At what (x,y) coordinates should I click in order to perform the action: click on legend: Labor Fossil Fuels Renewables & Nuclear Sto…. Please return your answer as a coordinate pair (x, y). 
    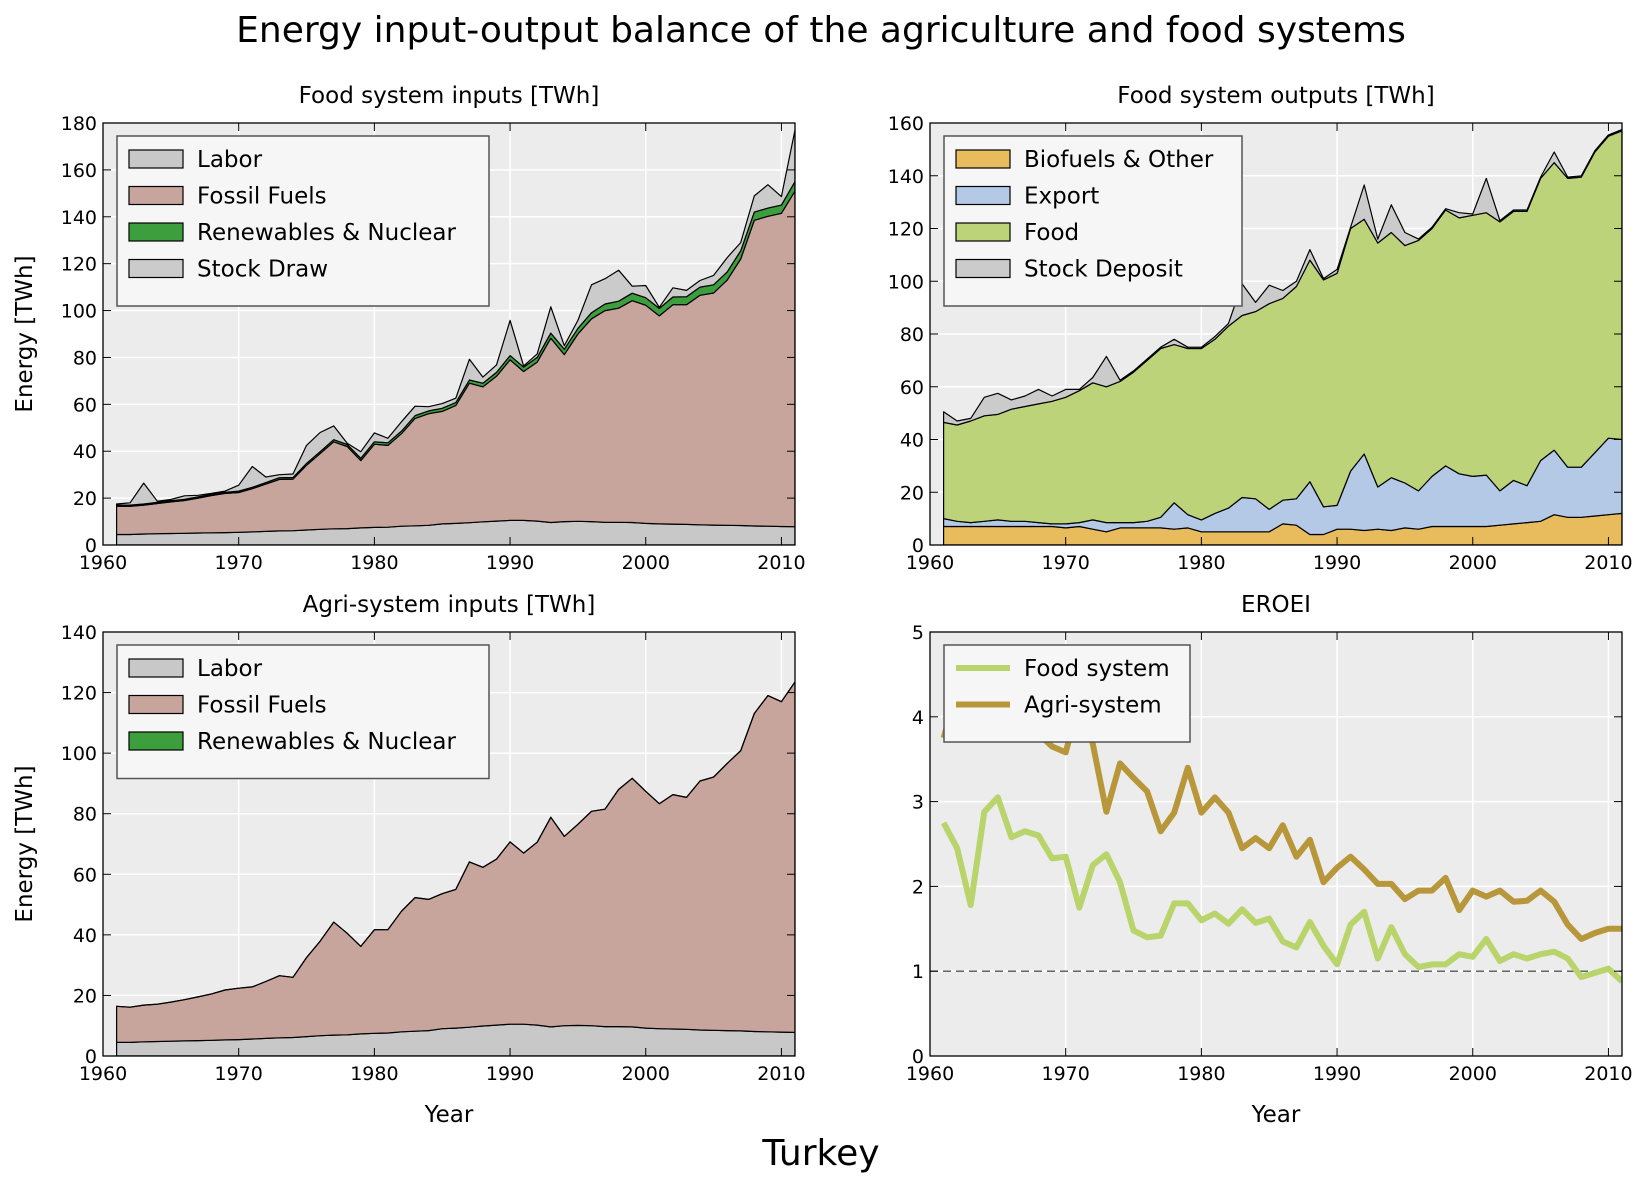
    Looking at the image, I should click on (303, 221).